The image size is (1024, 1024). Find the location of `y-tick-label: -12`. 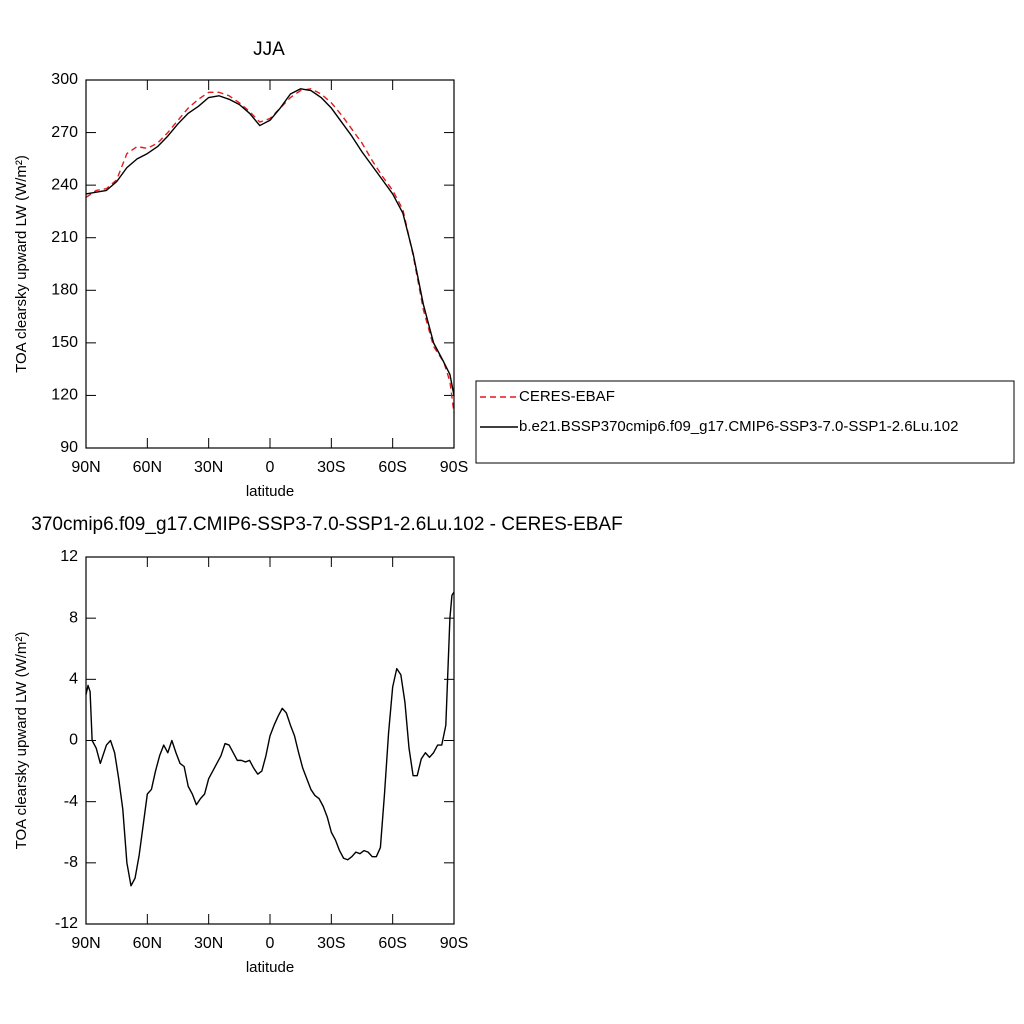

y-tick-label: -12 is located at coordinates (66, 923).